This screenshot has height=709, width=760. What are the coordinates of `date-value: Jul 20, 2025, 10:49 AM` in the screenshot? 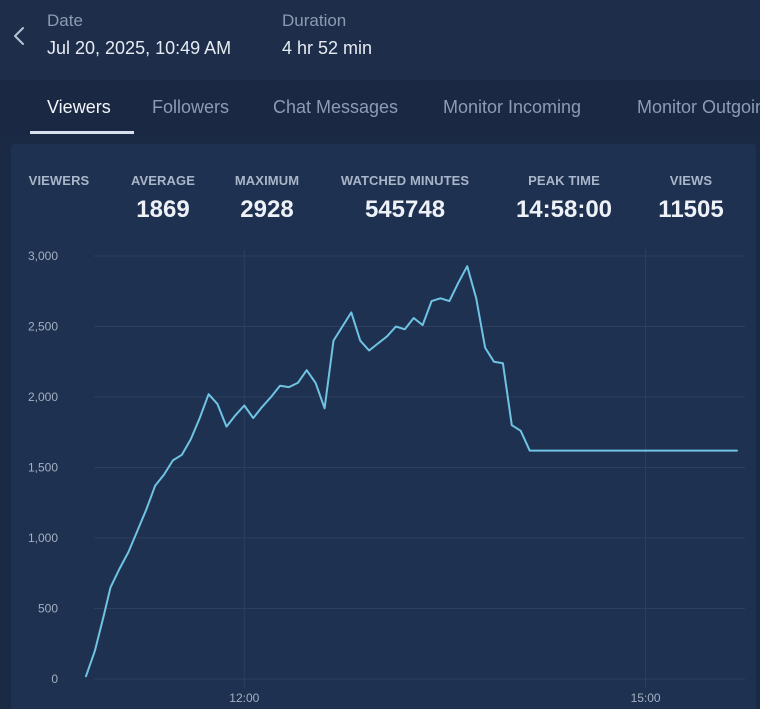 It's located at (139, 48).